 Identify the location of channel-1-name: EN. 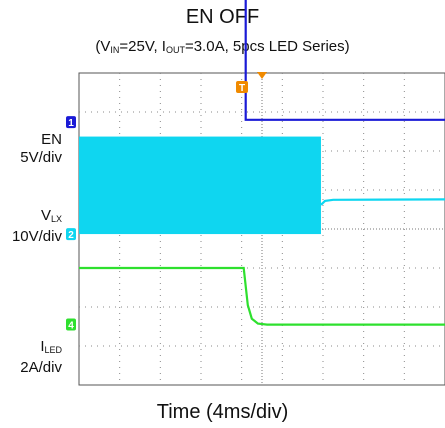
(51, 139).